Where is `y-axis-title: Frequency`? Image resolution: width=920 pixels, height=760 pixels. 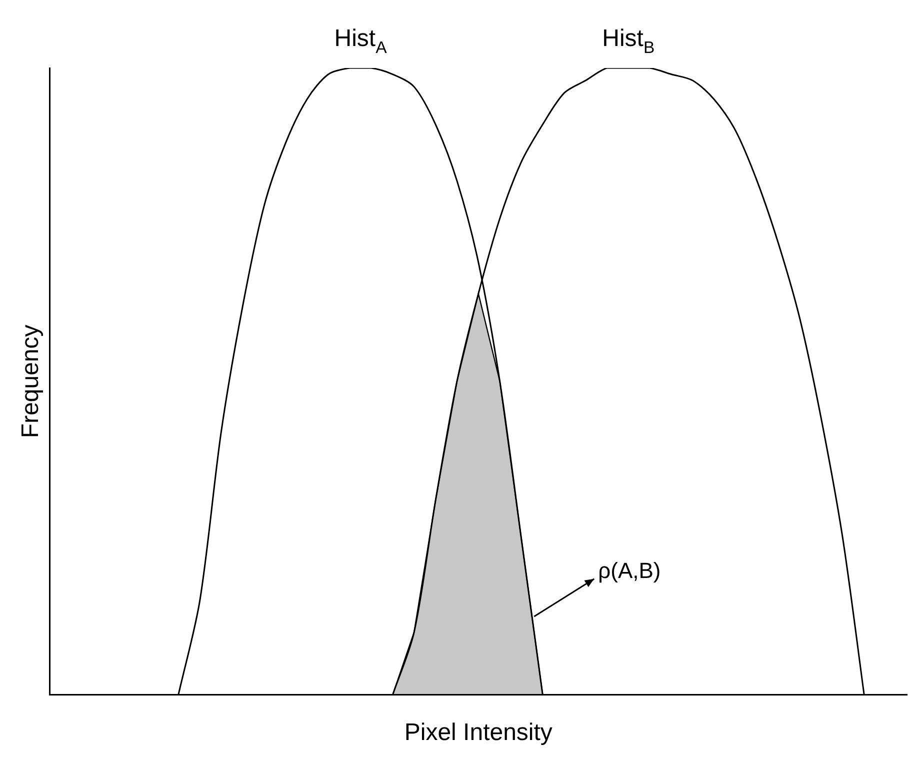 y-axis-title: Frequency is located at coordinates (30, 381).